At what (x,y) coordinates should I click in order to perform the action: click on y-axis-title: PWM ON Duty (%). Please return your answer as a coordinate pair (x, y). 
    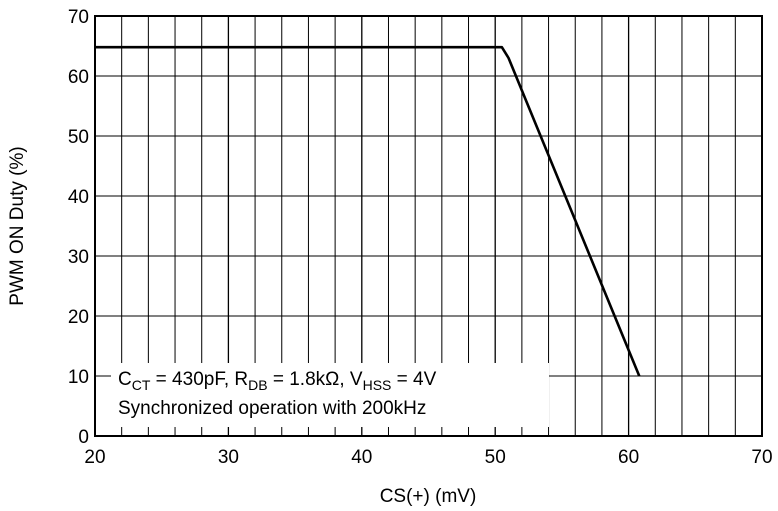
    Looking at the image, I should click on (17, 225).